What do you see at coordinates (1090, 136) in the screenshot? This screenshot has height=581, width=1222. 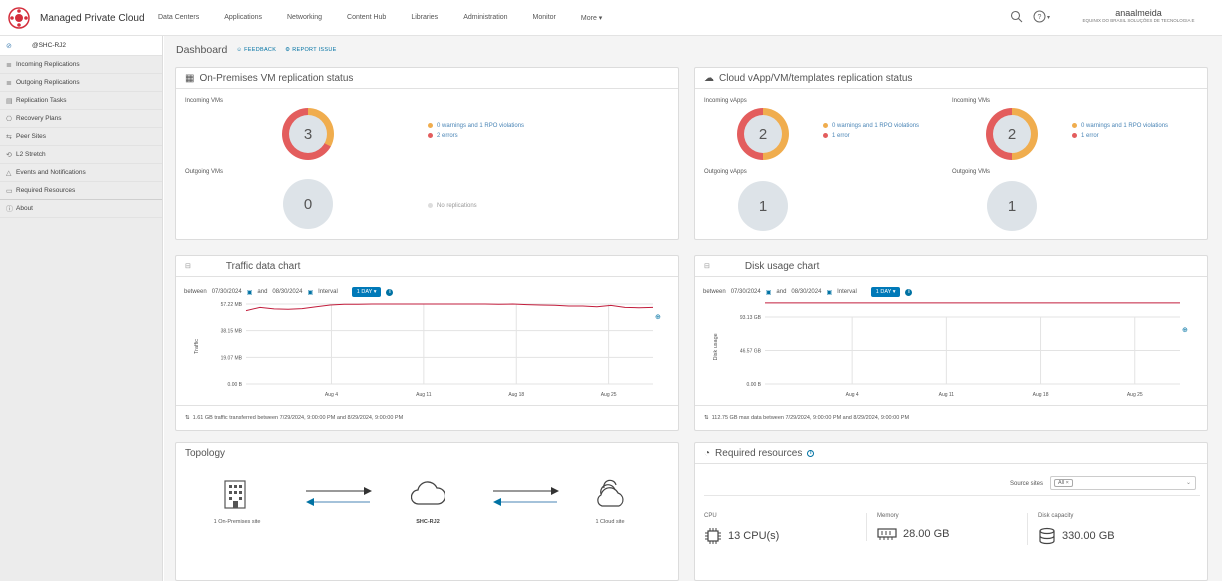 I see `legend-errors-label: 1 error` at bounding box center [1090, 136].